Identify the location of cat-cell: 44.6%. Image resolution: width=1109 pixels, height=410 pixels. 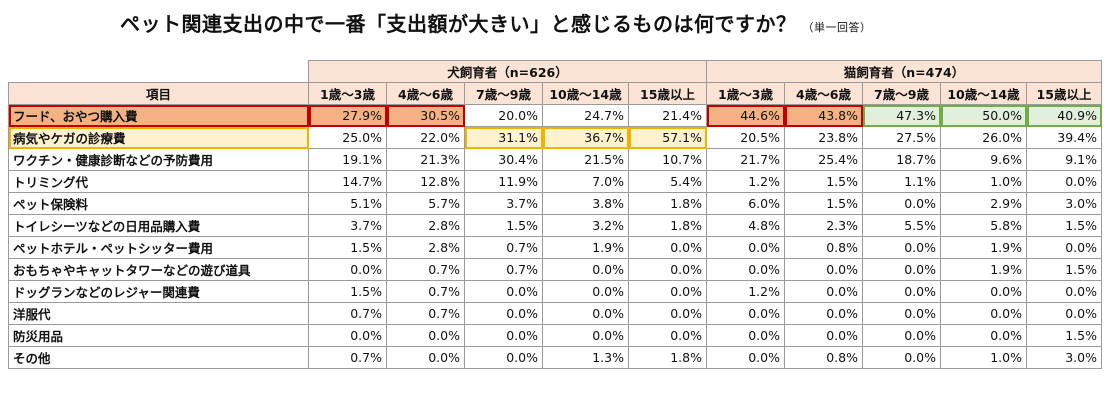
(745, 115).